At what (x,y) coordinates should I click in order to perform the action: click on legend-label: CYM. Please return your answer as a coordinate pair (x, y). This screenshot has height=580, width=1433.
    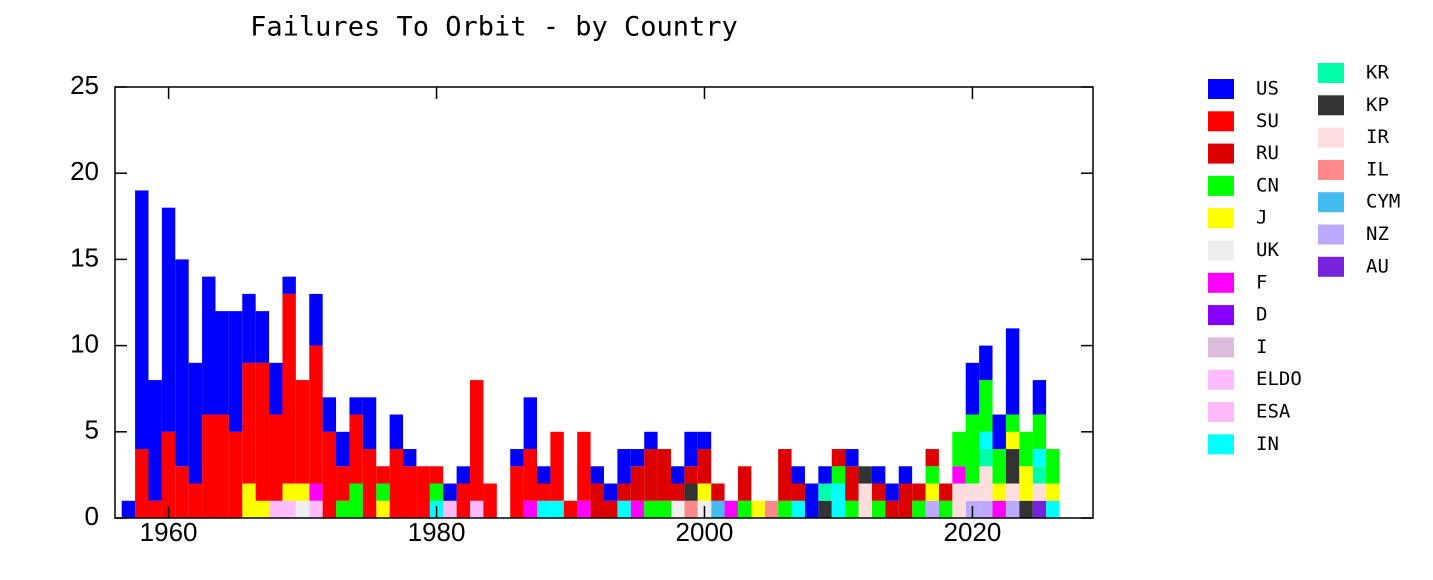
    Looking at the image, I should click on (1383, 202).